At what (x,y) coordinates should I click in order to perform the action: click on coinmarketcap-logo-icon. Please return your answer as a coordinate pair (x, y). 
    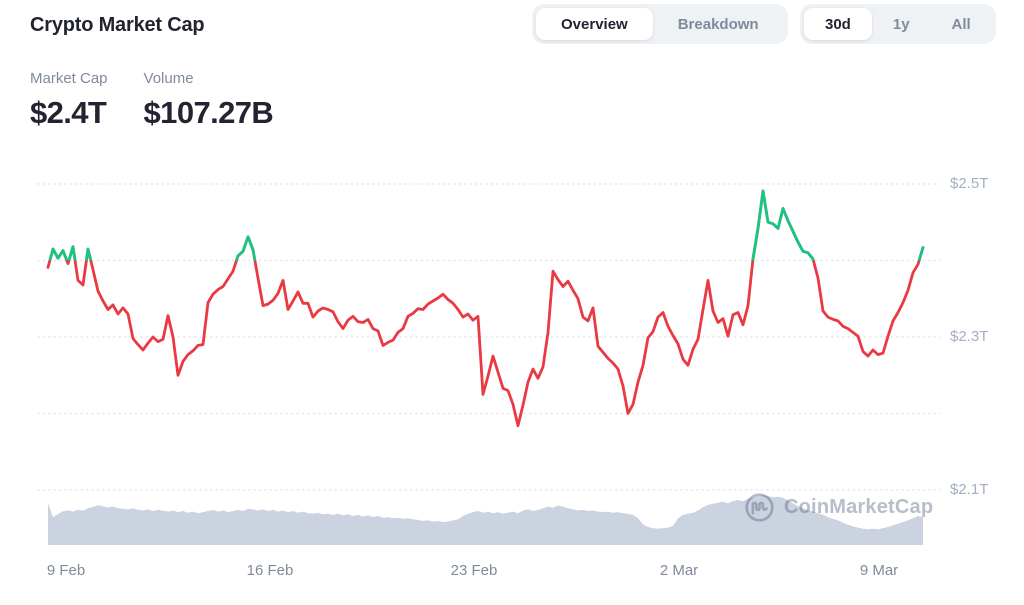
    Looking at the image, I should click on (759, 507).